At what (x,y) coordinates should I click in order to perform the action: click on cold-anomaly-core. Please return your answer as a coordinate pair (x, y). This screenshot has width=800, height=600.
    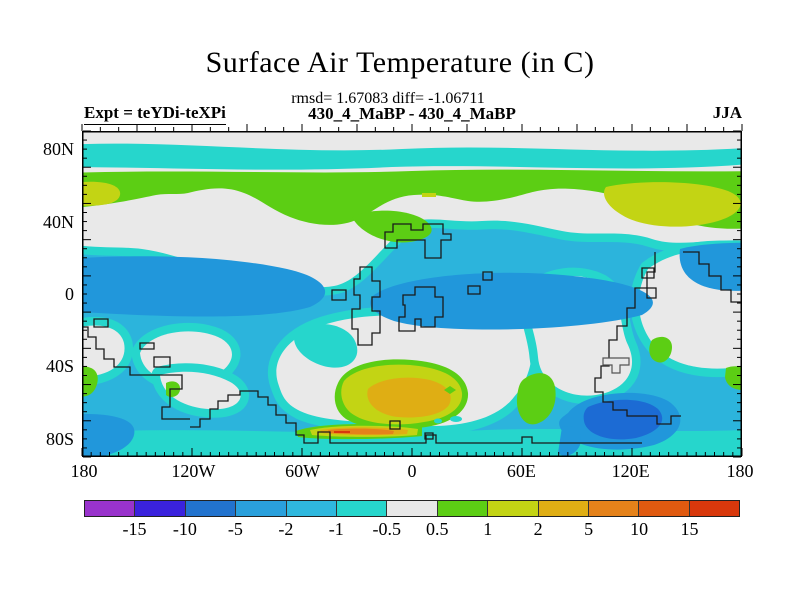
    Looking at the image, I should click on (623, 419).